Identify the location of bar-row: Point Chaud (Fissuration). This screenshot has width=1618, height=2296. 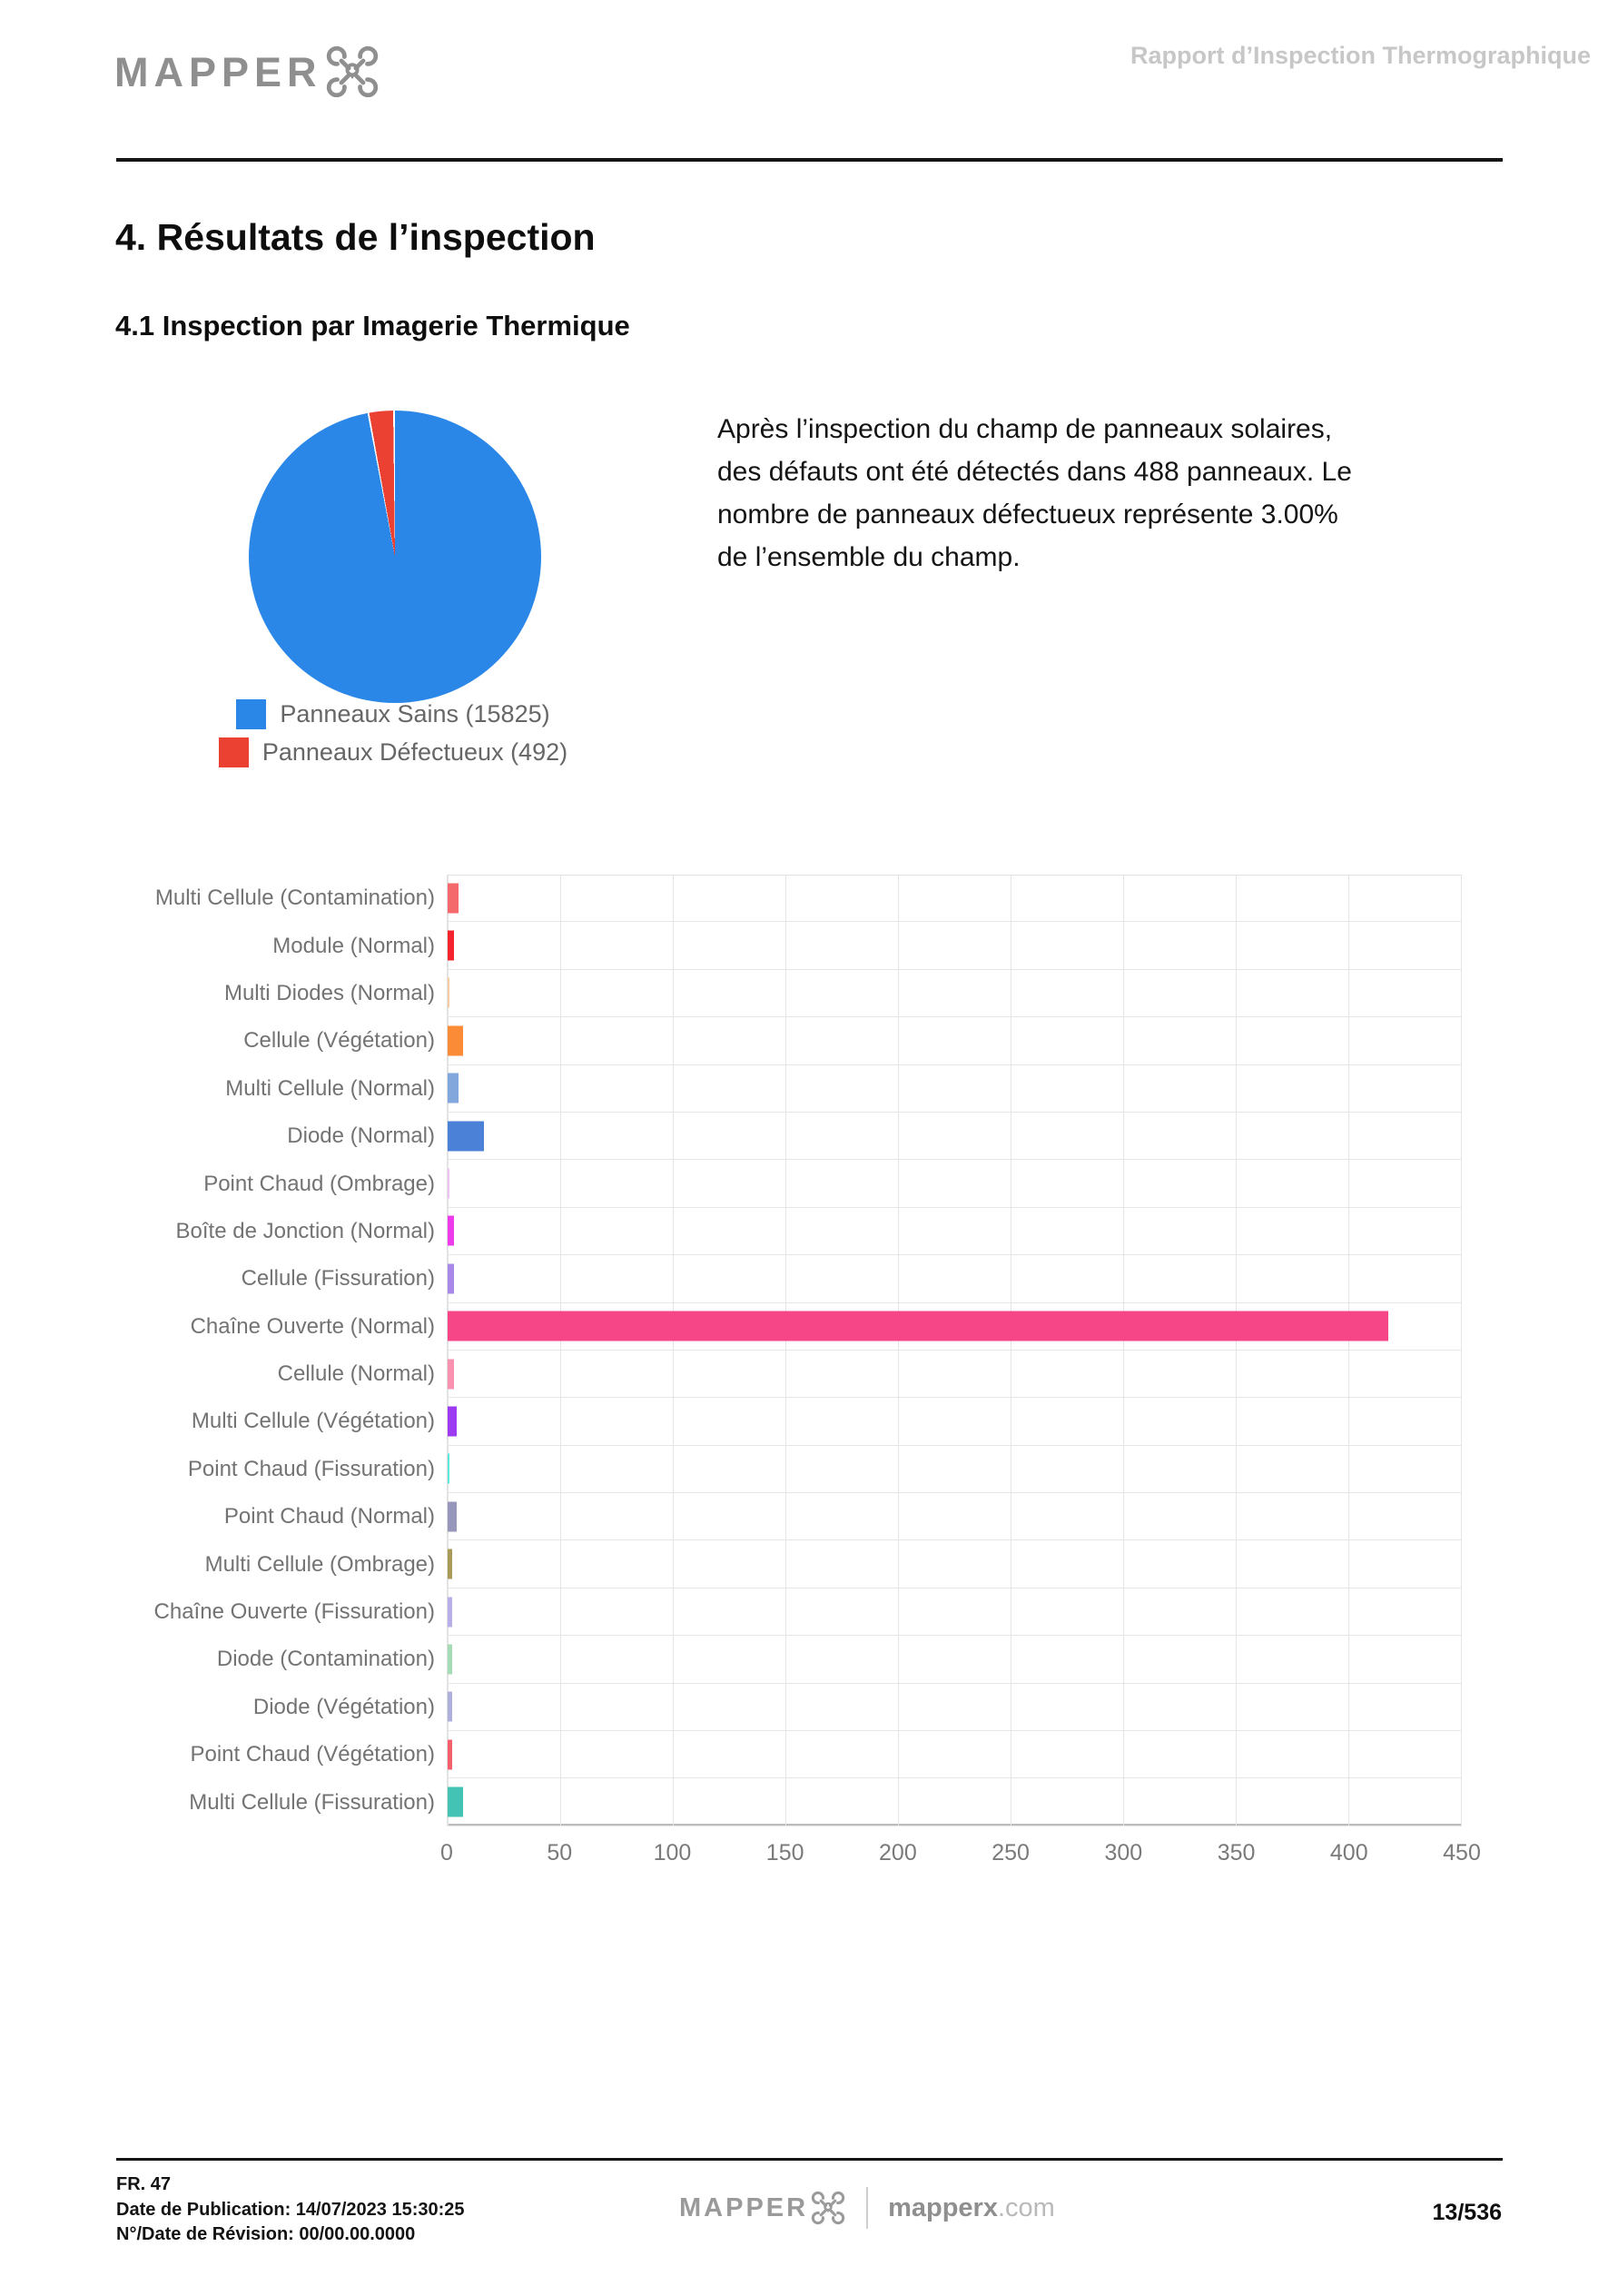
(789, 1470).